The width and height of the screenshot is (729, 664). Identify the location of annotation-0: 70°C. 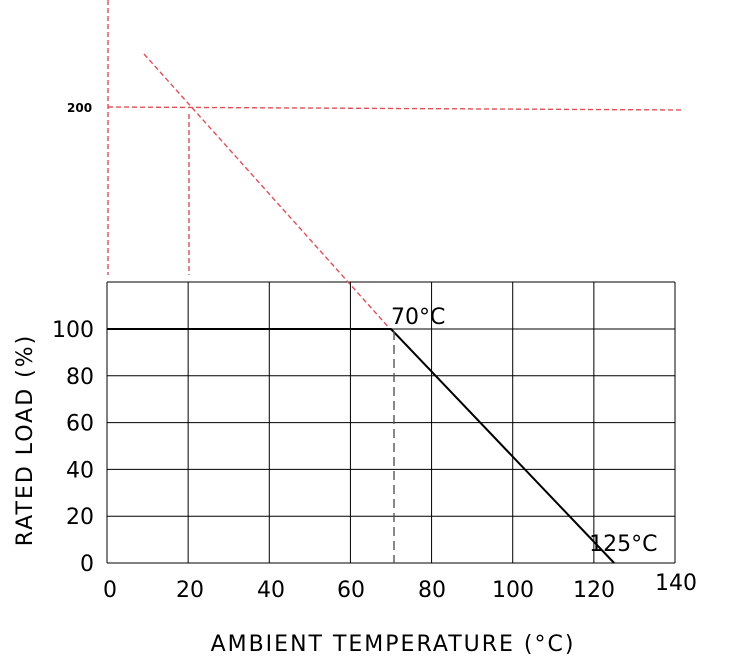
(418, 317).